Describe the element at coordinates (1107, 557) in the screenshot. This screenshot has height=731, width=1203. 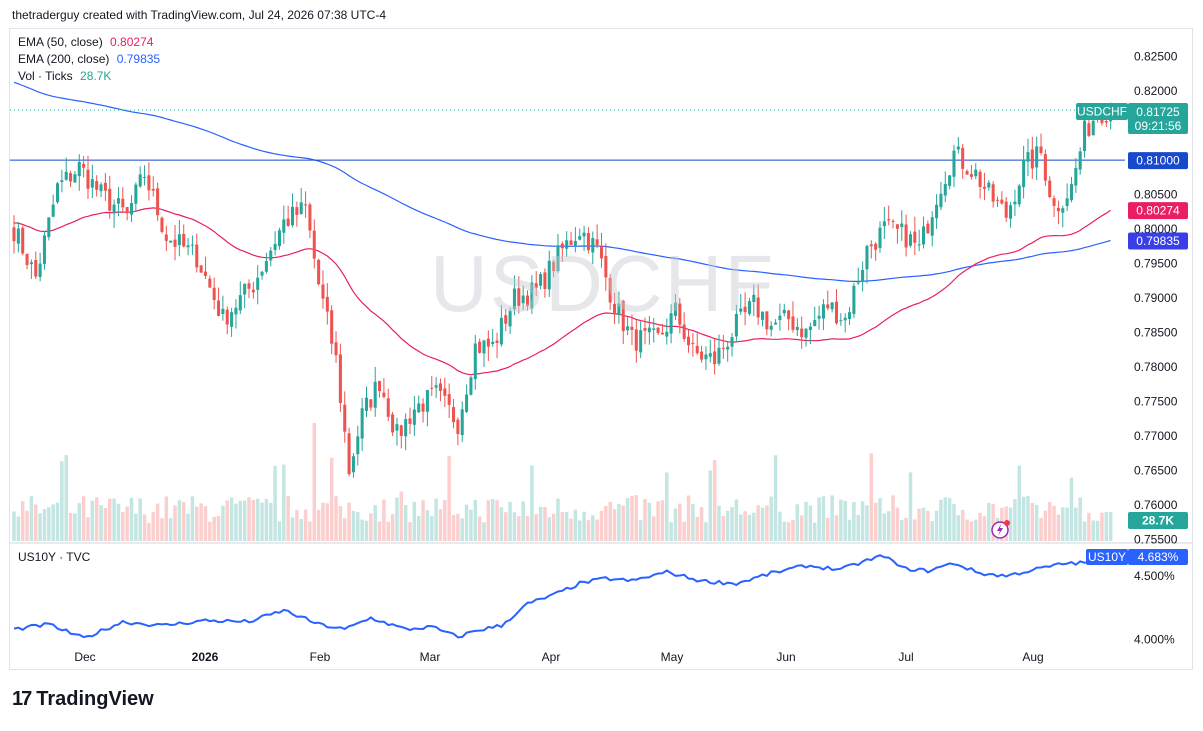
I see `us10y-symbol-badge: US10Y` at that location.